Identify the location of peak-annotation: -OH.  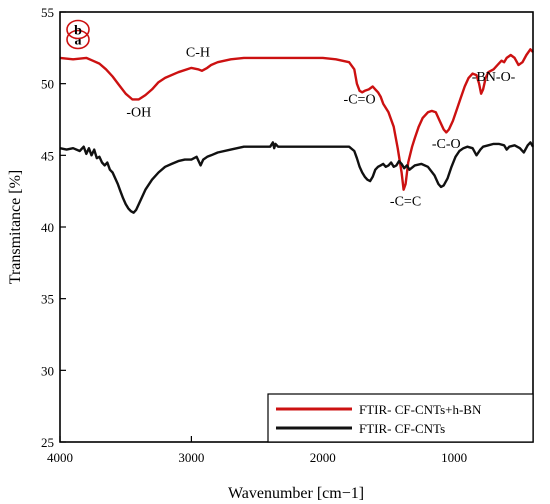
(138, 113).